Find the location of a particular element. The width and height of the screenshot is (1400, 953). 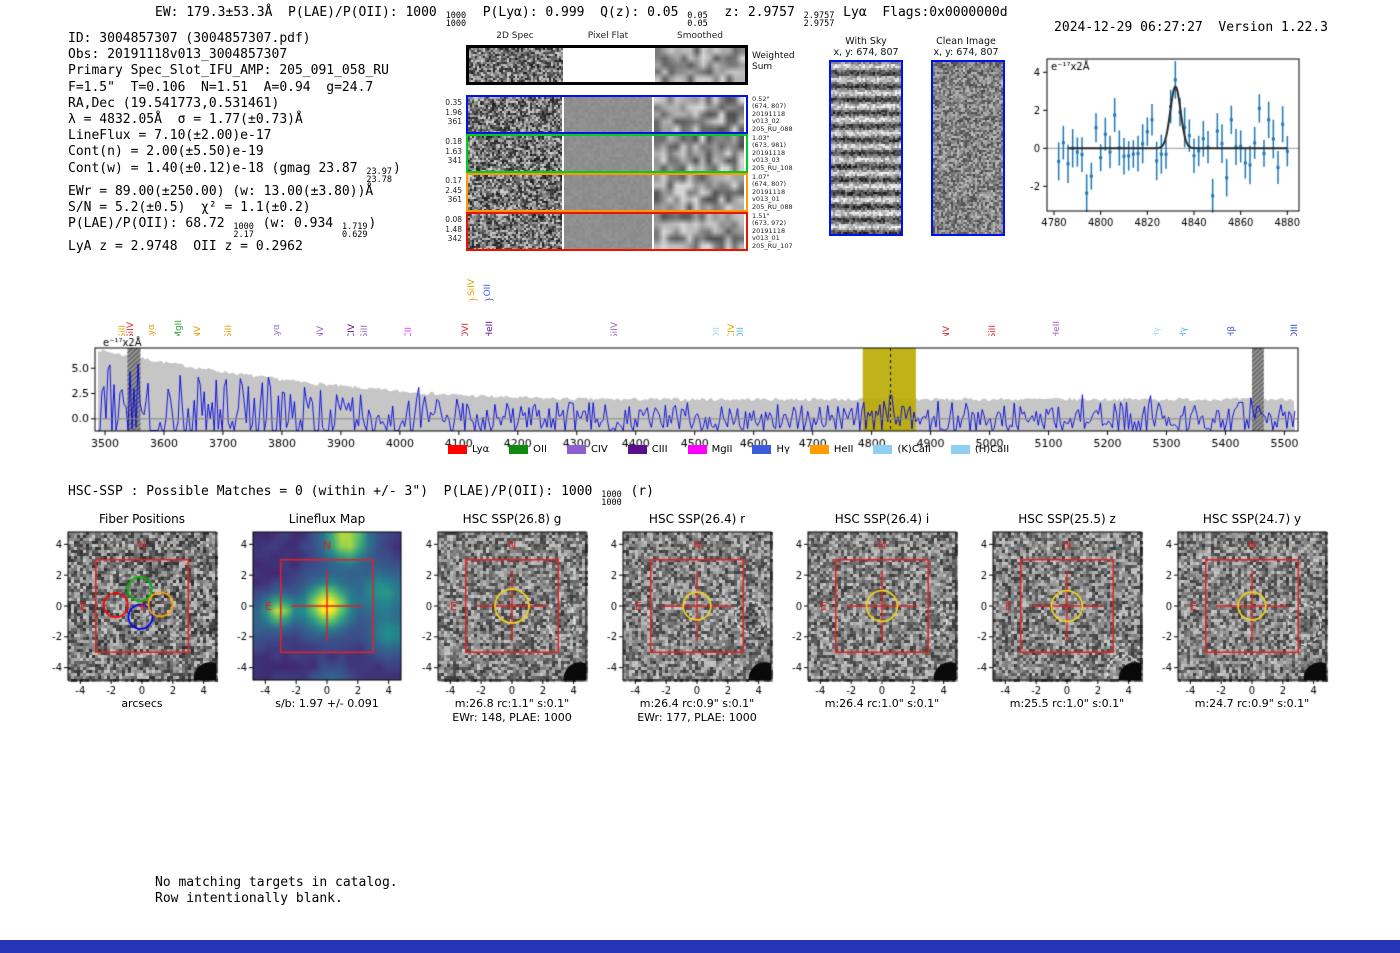

spec2d-row-right-labels: Weighted Sum is located at coordinates (773, 62).